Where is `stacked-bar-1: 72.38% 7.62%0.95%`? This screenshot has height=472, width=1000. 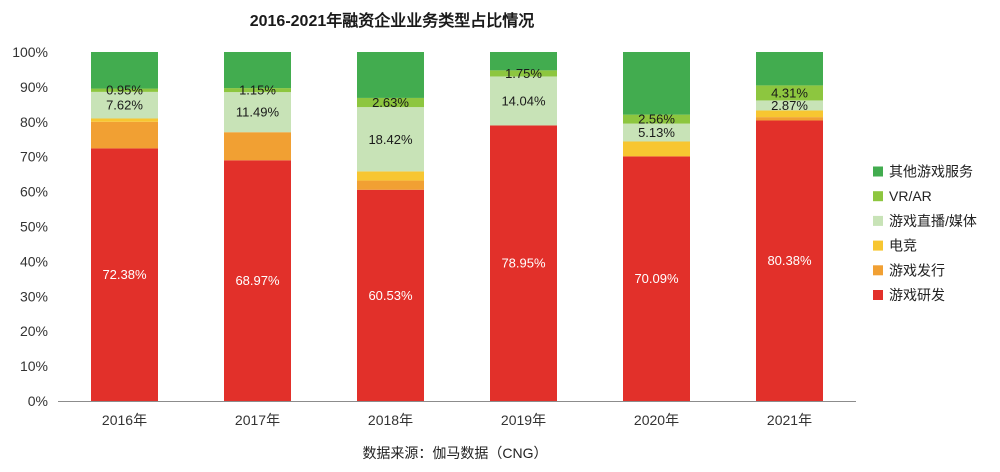 stacked-bar-1: 72.38% 7.62%0.95% is located at coordinates (124, 226).